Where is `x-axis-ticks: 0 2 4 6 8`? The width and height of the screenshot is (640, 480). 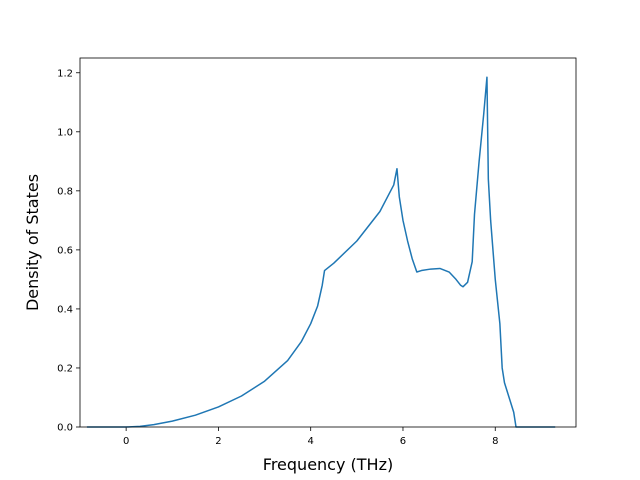
x-axis-ticks: 0 2 4 6 8 is located at coordinates (310, 437).